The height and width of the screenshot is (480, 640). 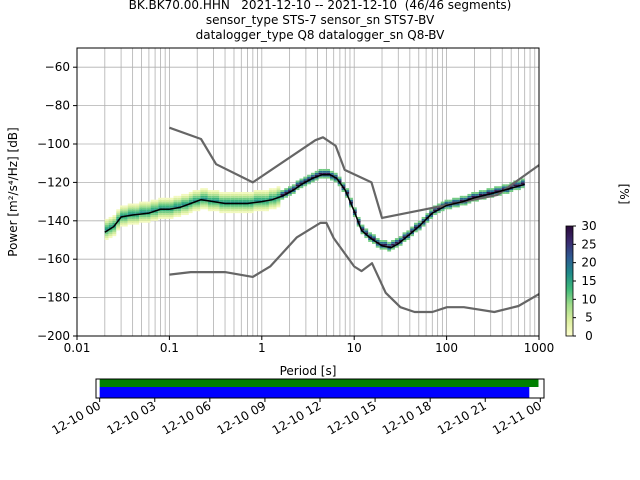 I want to click on timeline-tick-label: 12-11 00, so click(x=517, y=417).